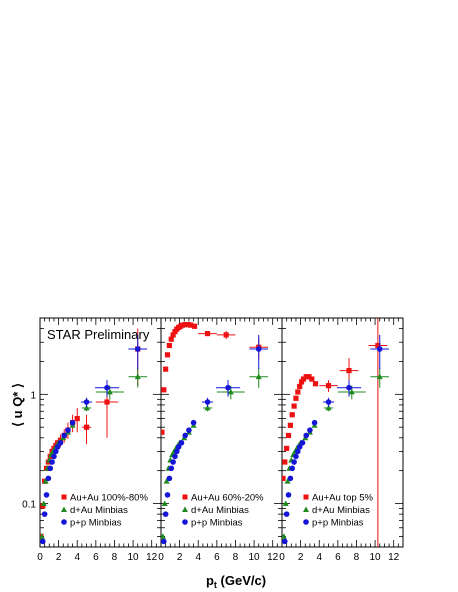 This screenshot has height=592, width=458. What do you see at coordinates (109, 498) in the screenshot?
I see `legend-label: Au+Au 100%-80%` at bounding box center [109, 498].